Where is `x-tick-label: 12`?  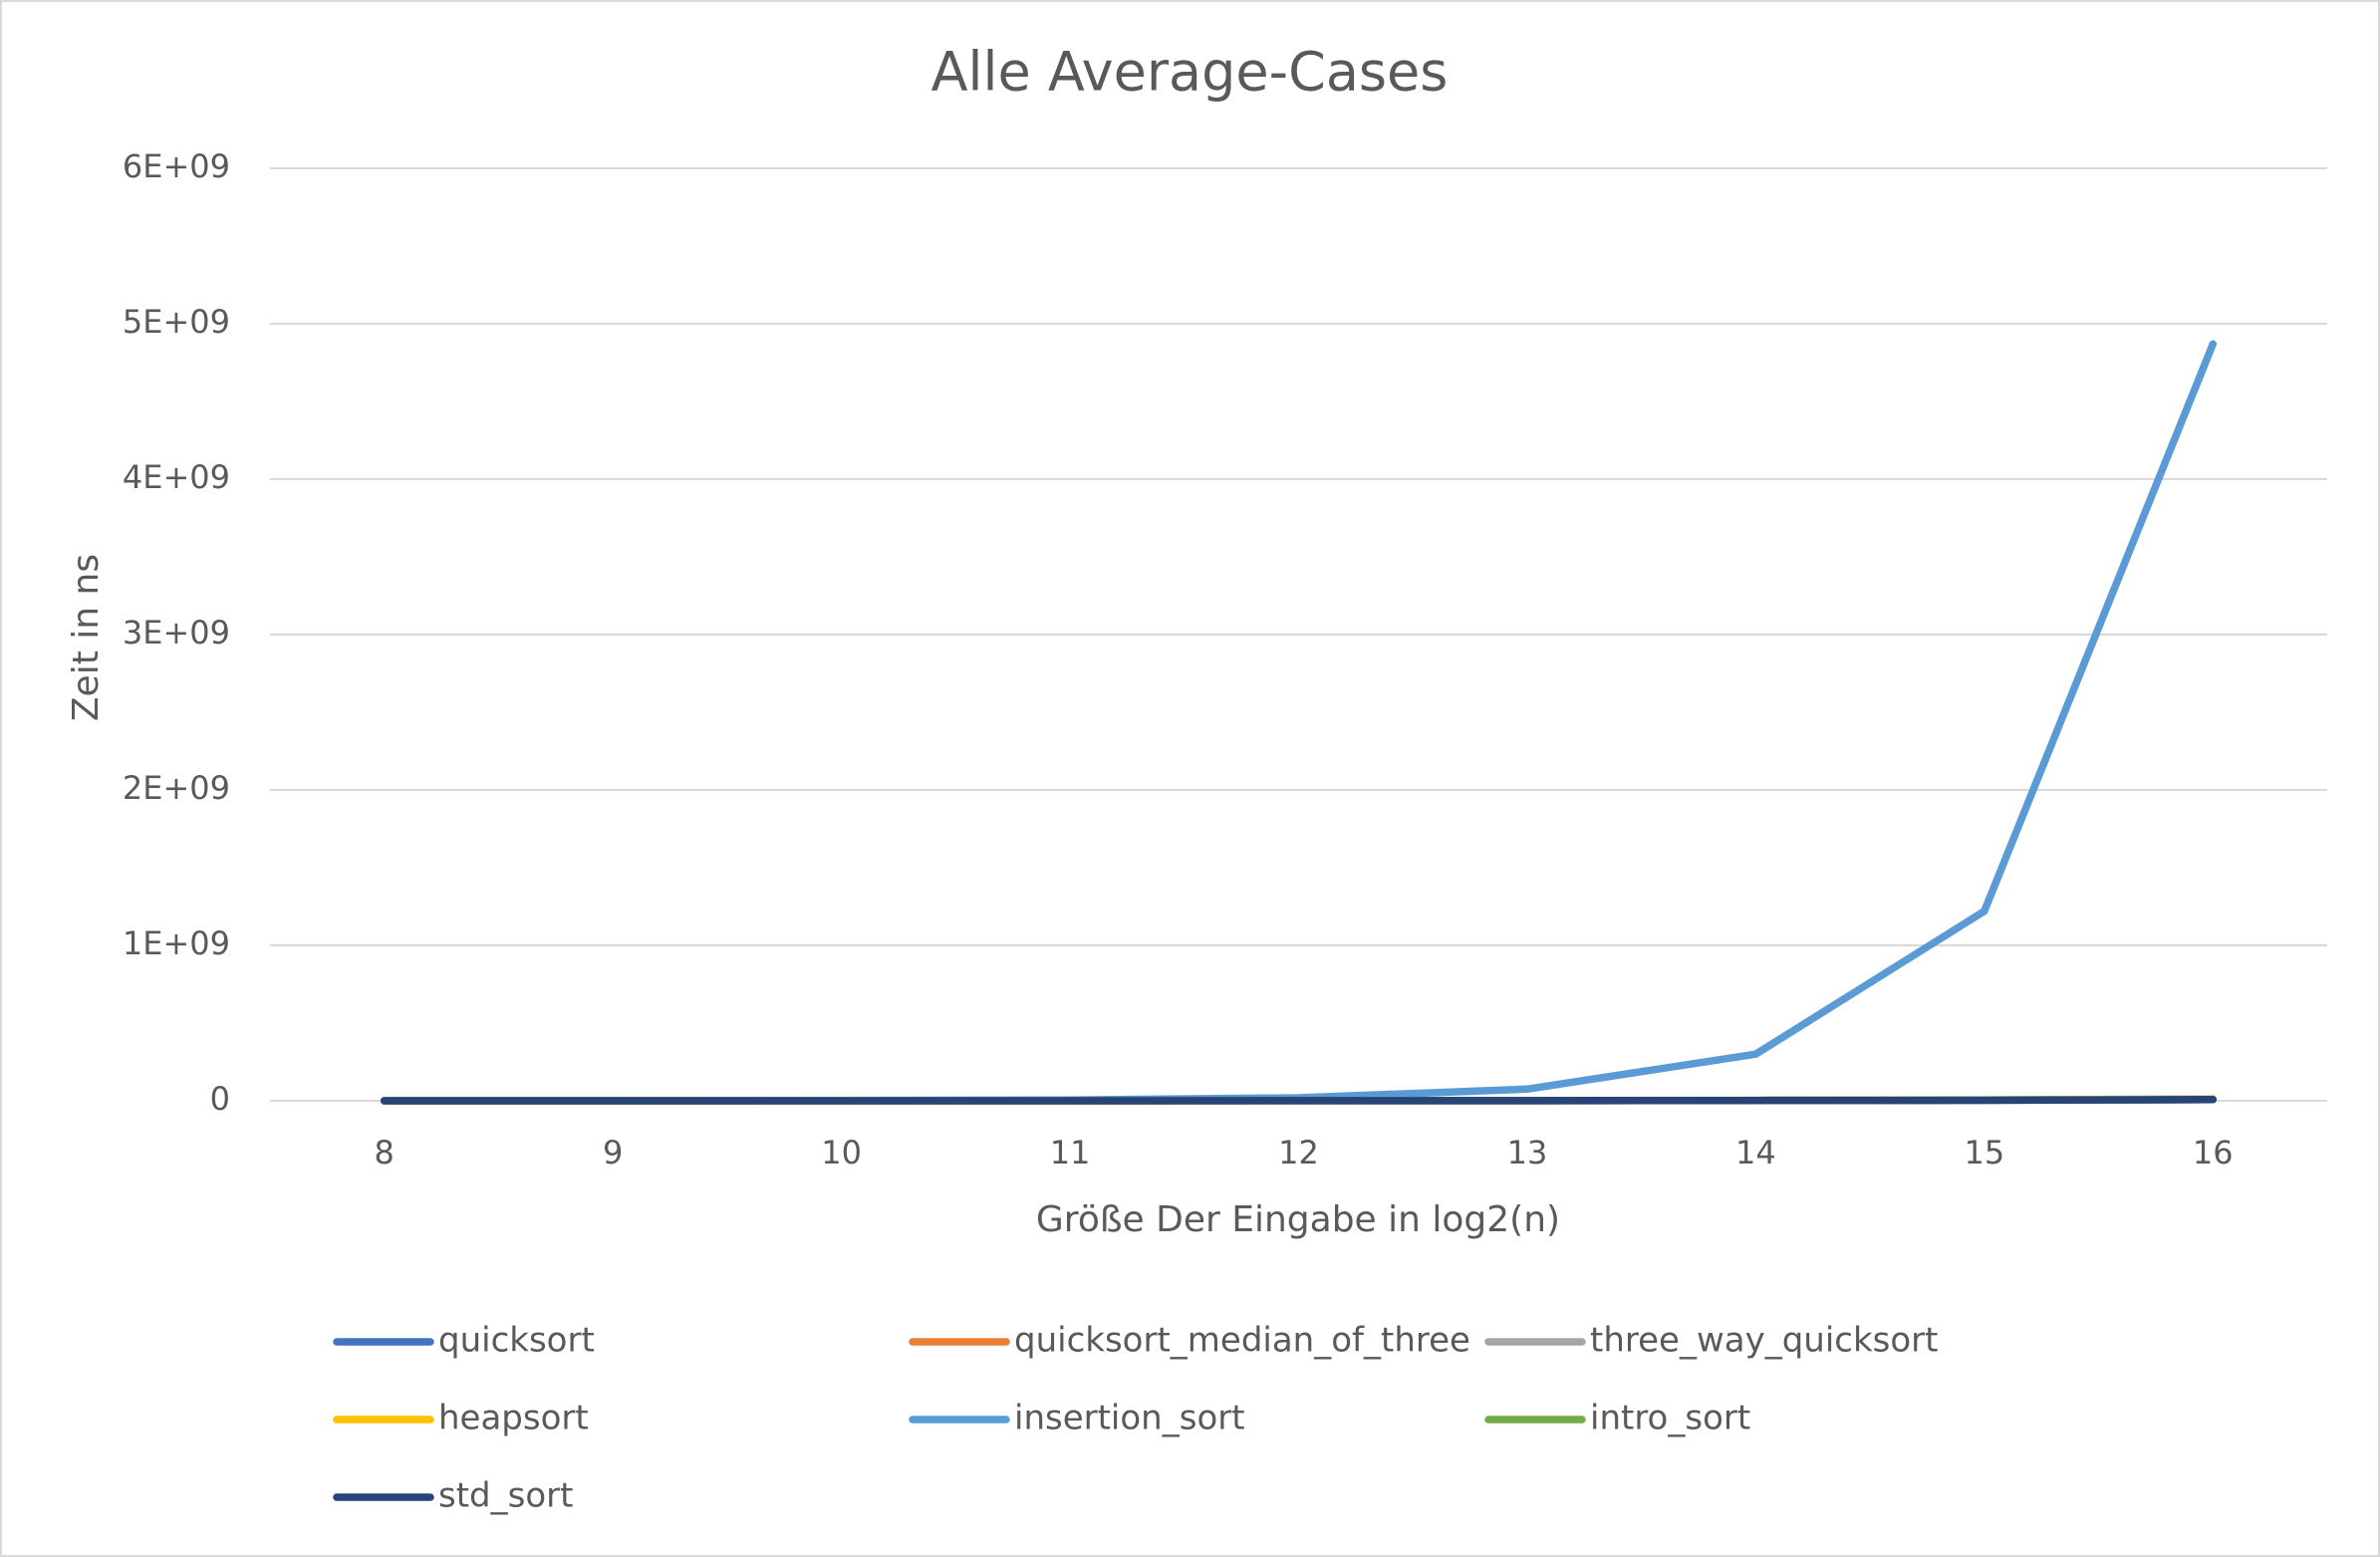
x-tick-label: 12 is located at coordinates (1298, 1152).